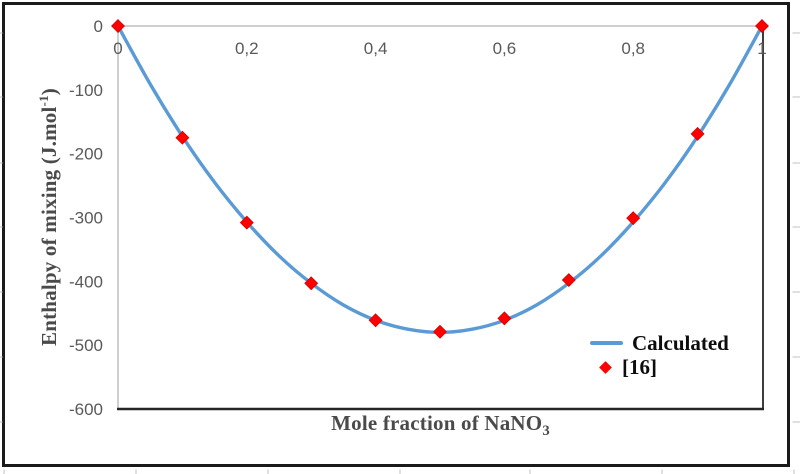 This screenshot has width=800, height=474. I want to click on y-tick-label: 0, so click(98, 26).